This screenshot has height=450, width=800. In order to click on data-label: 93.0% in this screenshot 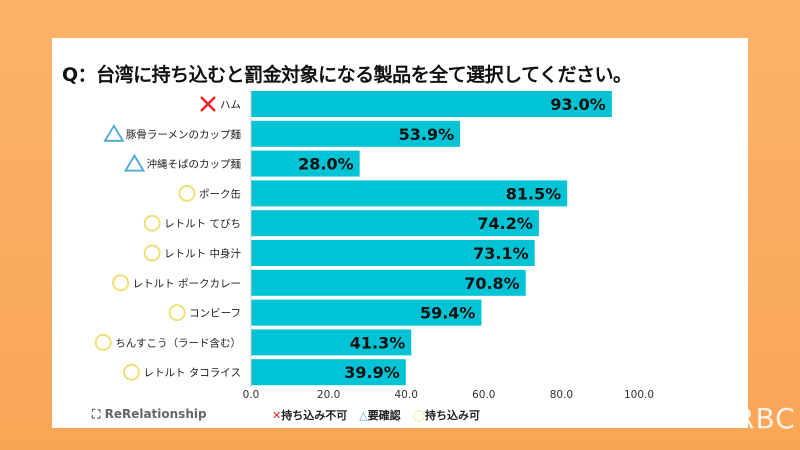, I will do `click(578, 104)`.